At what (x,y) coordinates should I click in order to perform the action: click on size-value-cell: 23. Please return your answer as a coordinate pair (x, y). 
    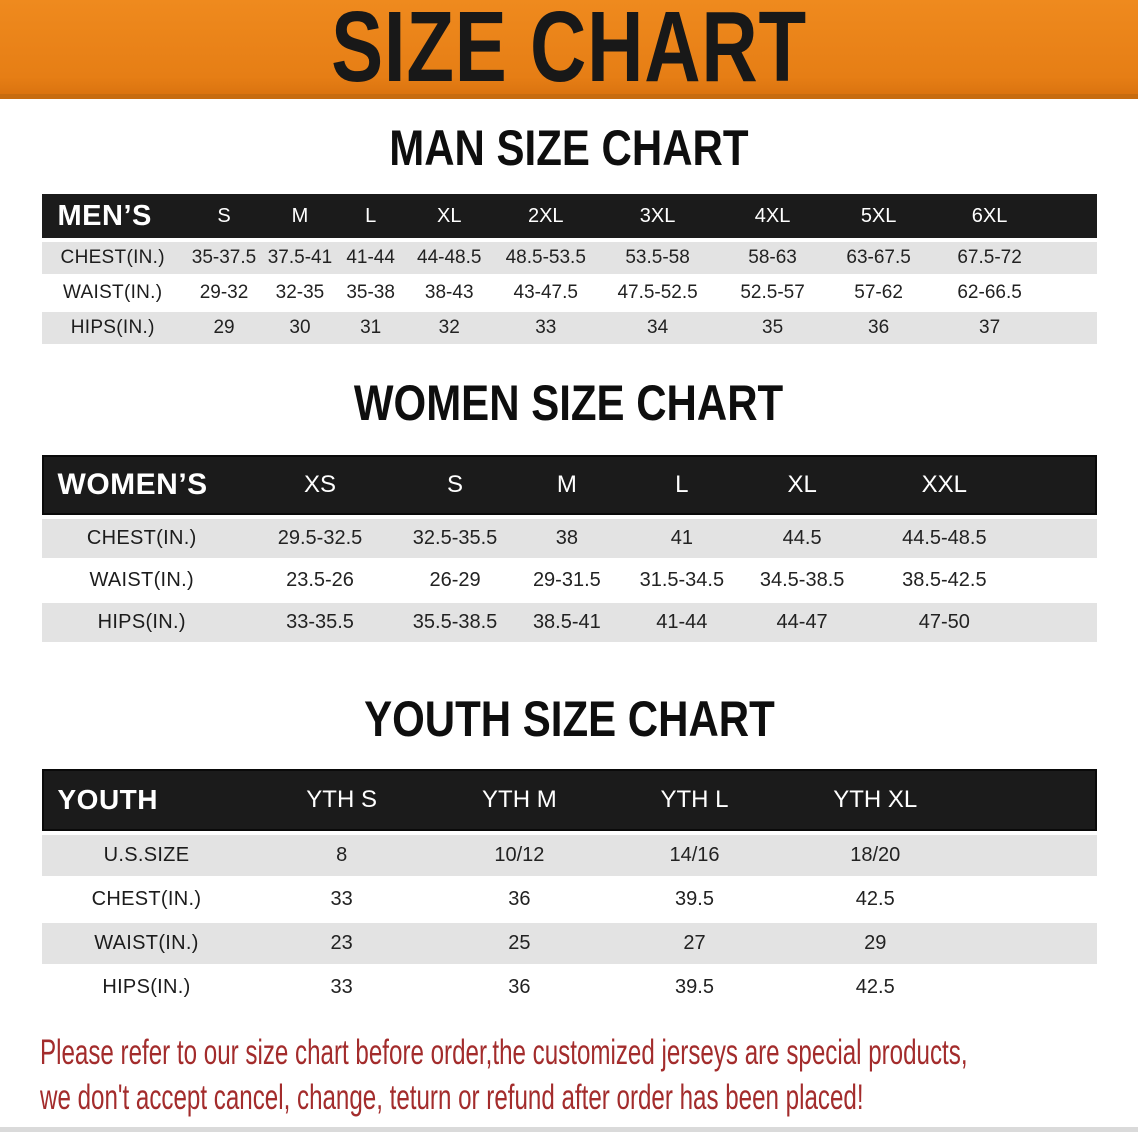
    Looking at the image, I should click on (341, 943).